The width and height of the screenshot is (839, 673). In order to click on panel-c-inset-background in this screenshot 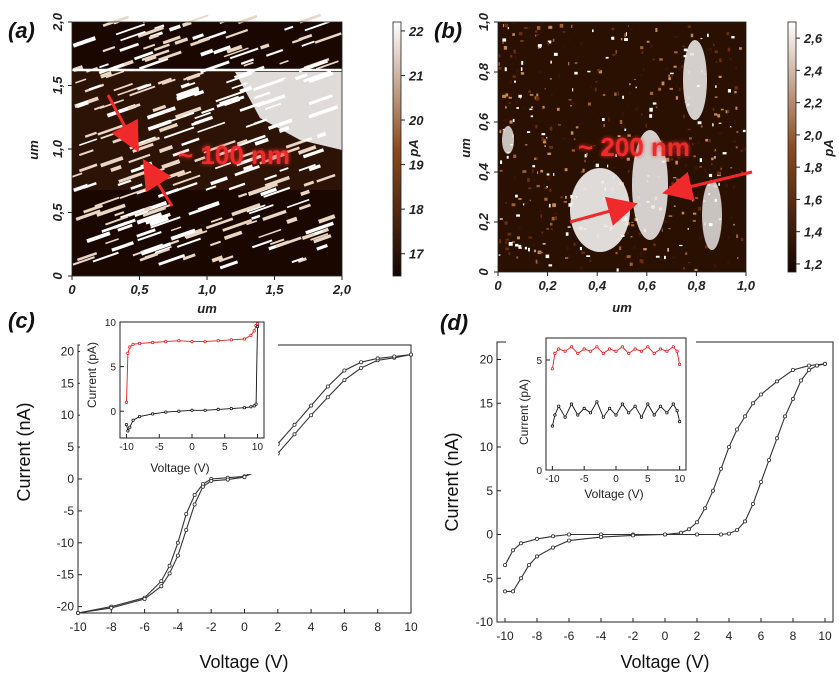, I will do `click(179, 394)`.